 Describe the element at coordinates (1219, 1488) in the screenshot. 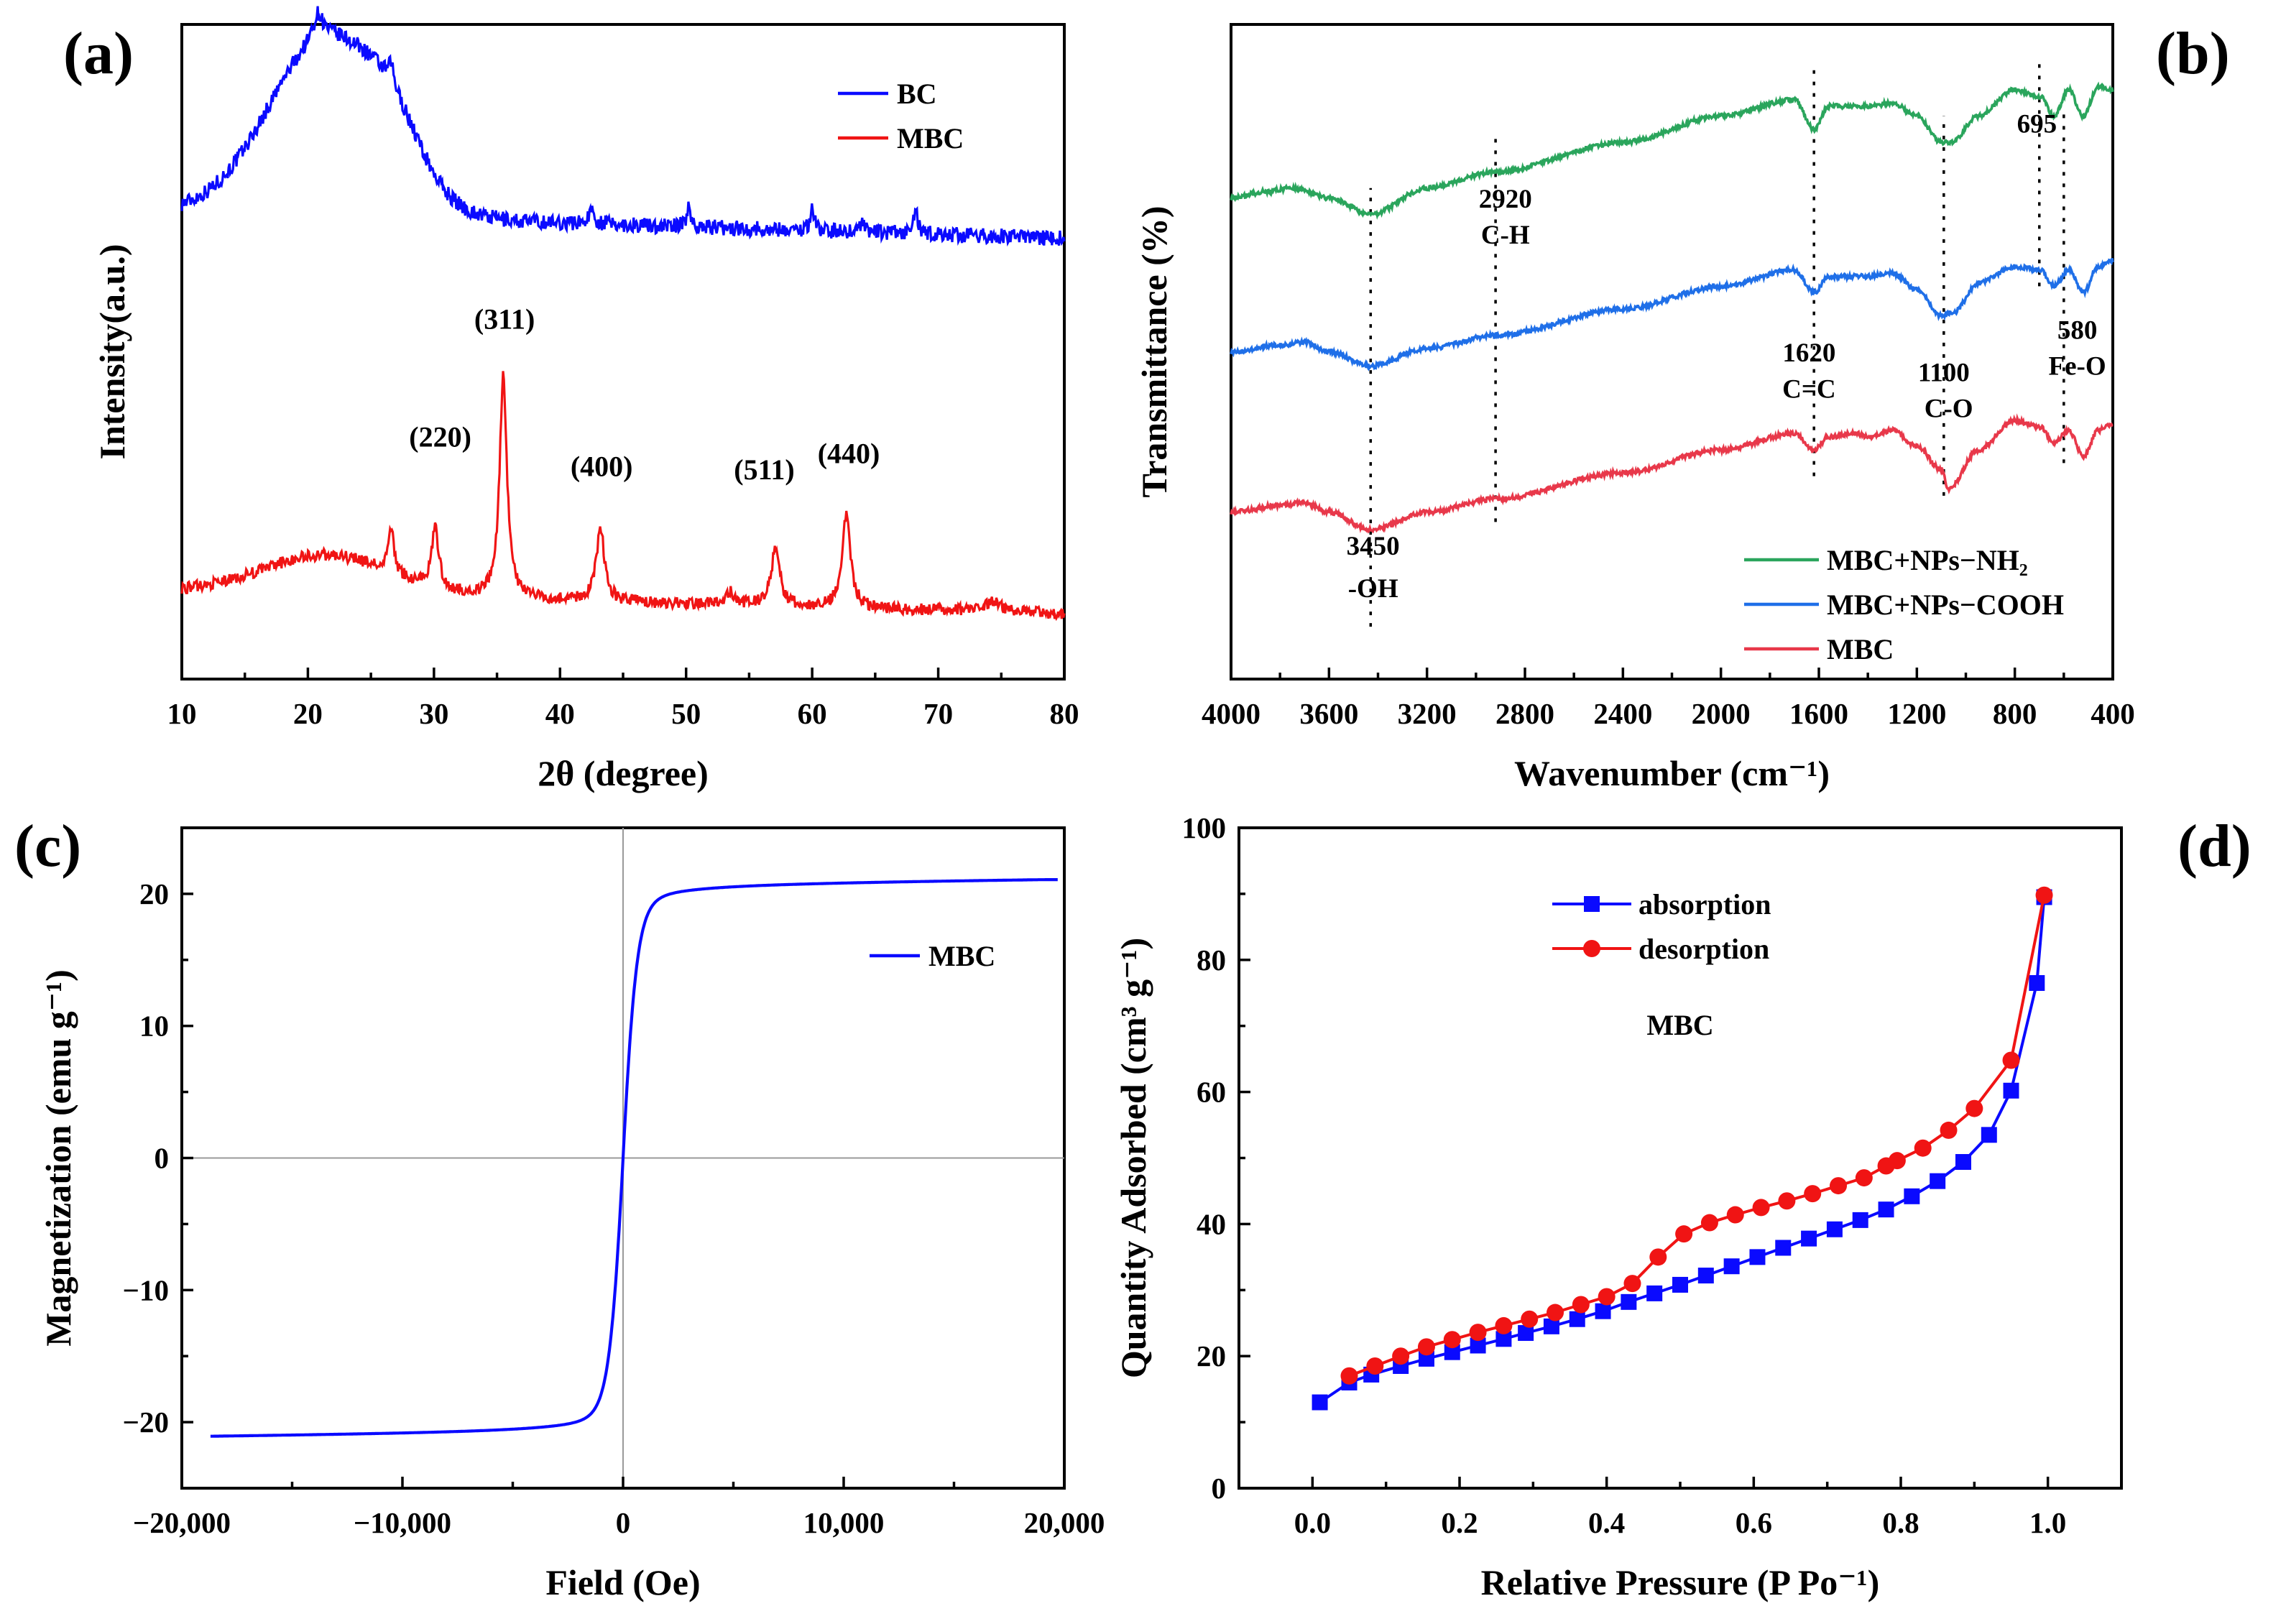

I see `panel-d-y-tick-label: 0` at that location.